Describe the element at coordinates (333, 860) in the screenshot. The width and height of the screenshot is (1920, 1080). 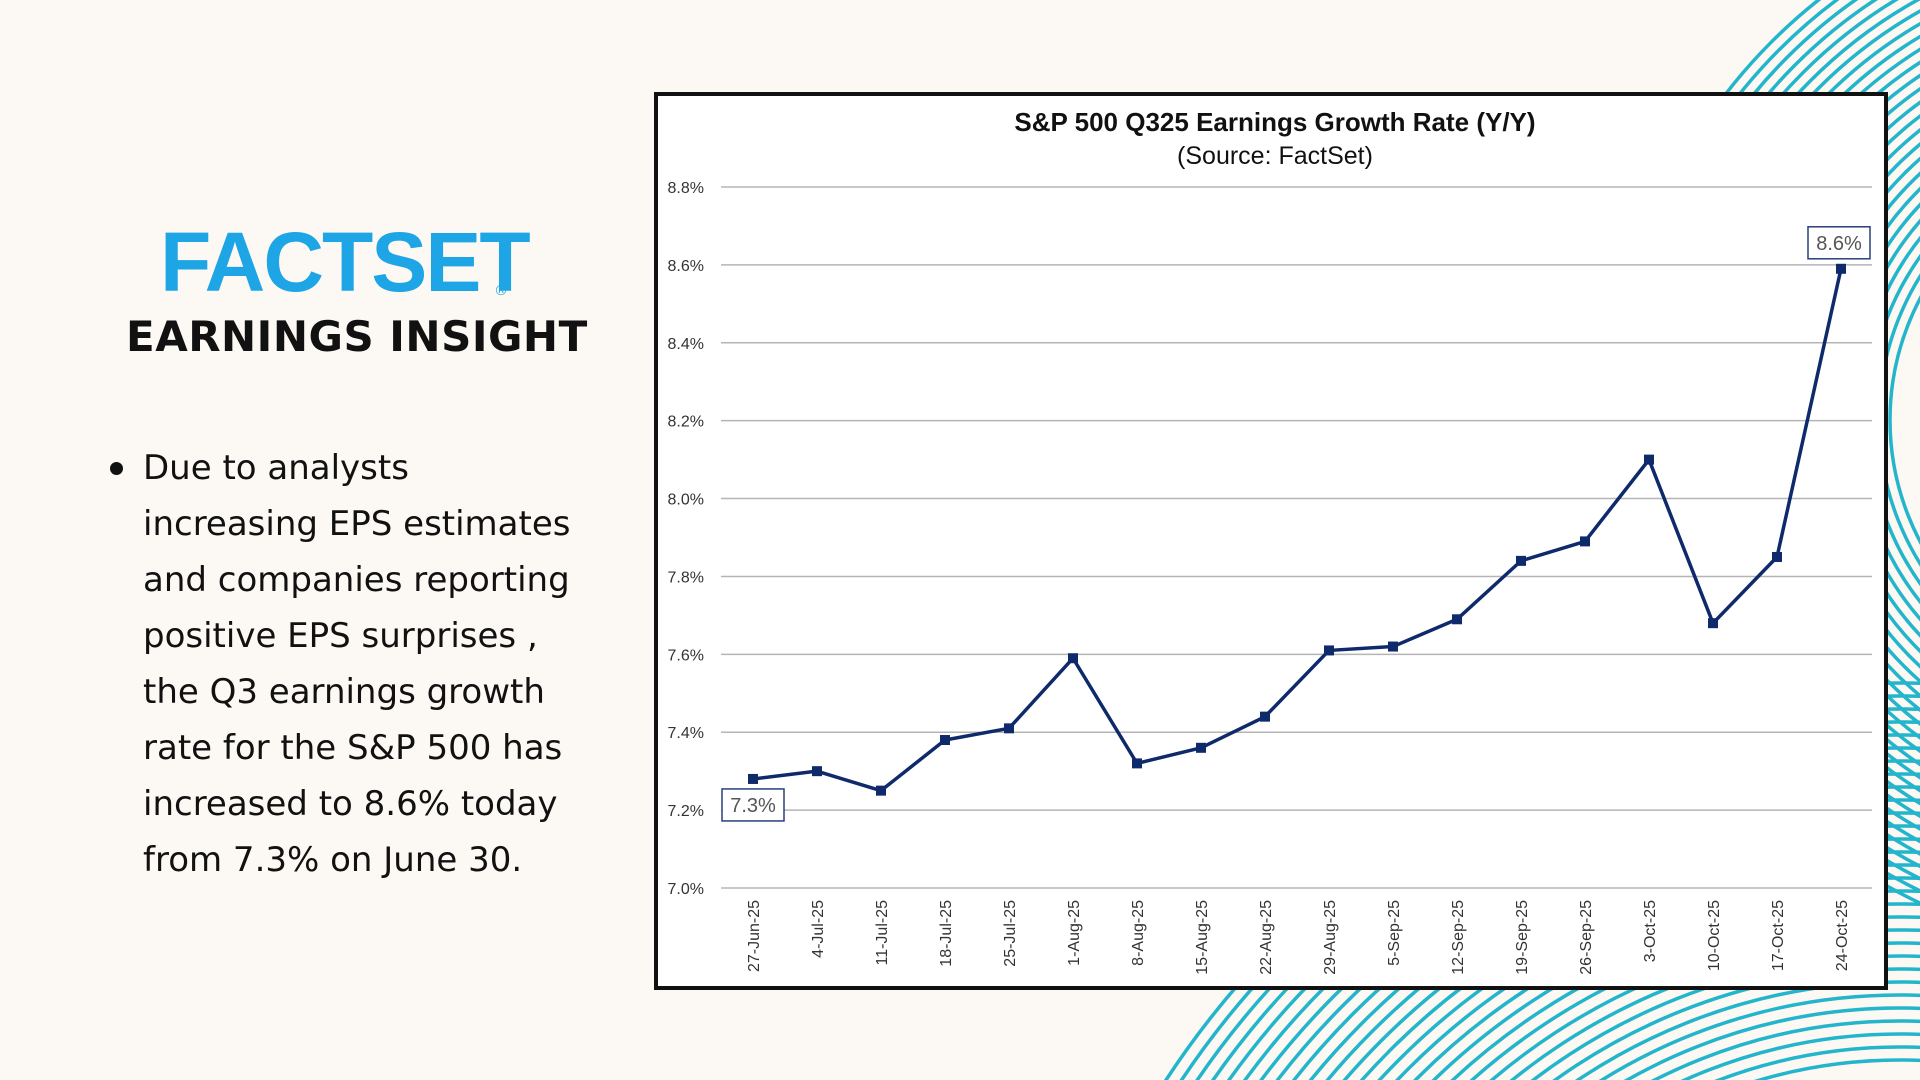
I see `bullet-line: from 7.3% on June 30.` at that location.